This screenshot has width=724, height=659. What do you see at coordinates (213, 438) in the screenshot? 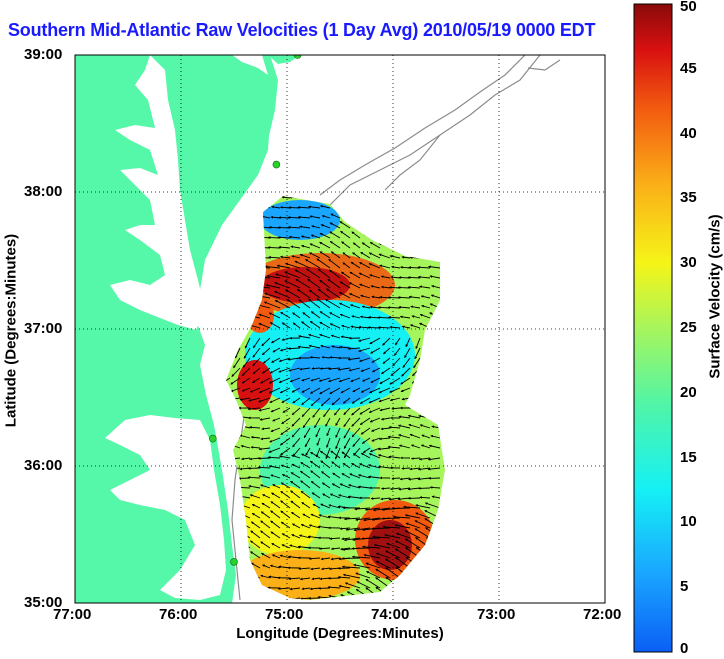
I see `radar-station-marker` at bounding box center [213, 438].